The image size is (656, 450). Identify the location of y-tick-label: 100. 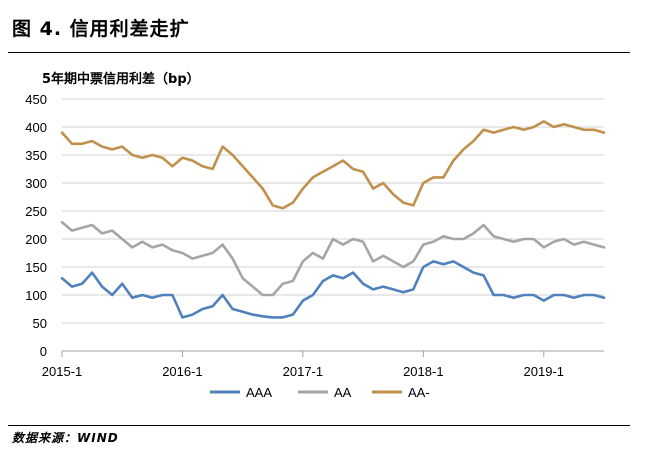
(36, 295).